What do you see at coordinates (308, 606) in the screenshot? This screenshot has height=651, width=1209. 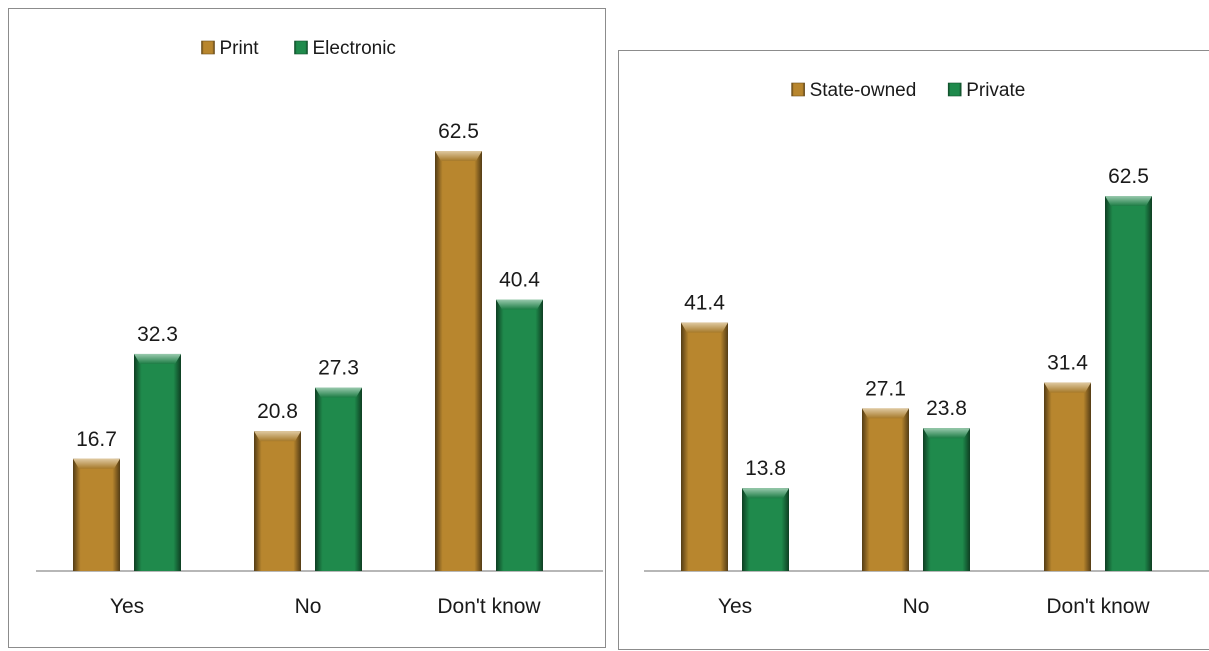 I see `category-label-left-1: No` at bounding box center [308, 606].